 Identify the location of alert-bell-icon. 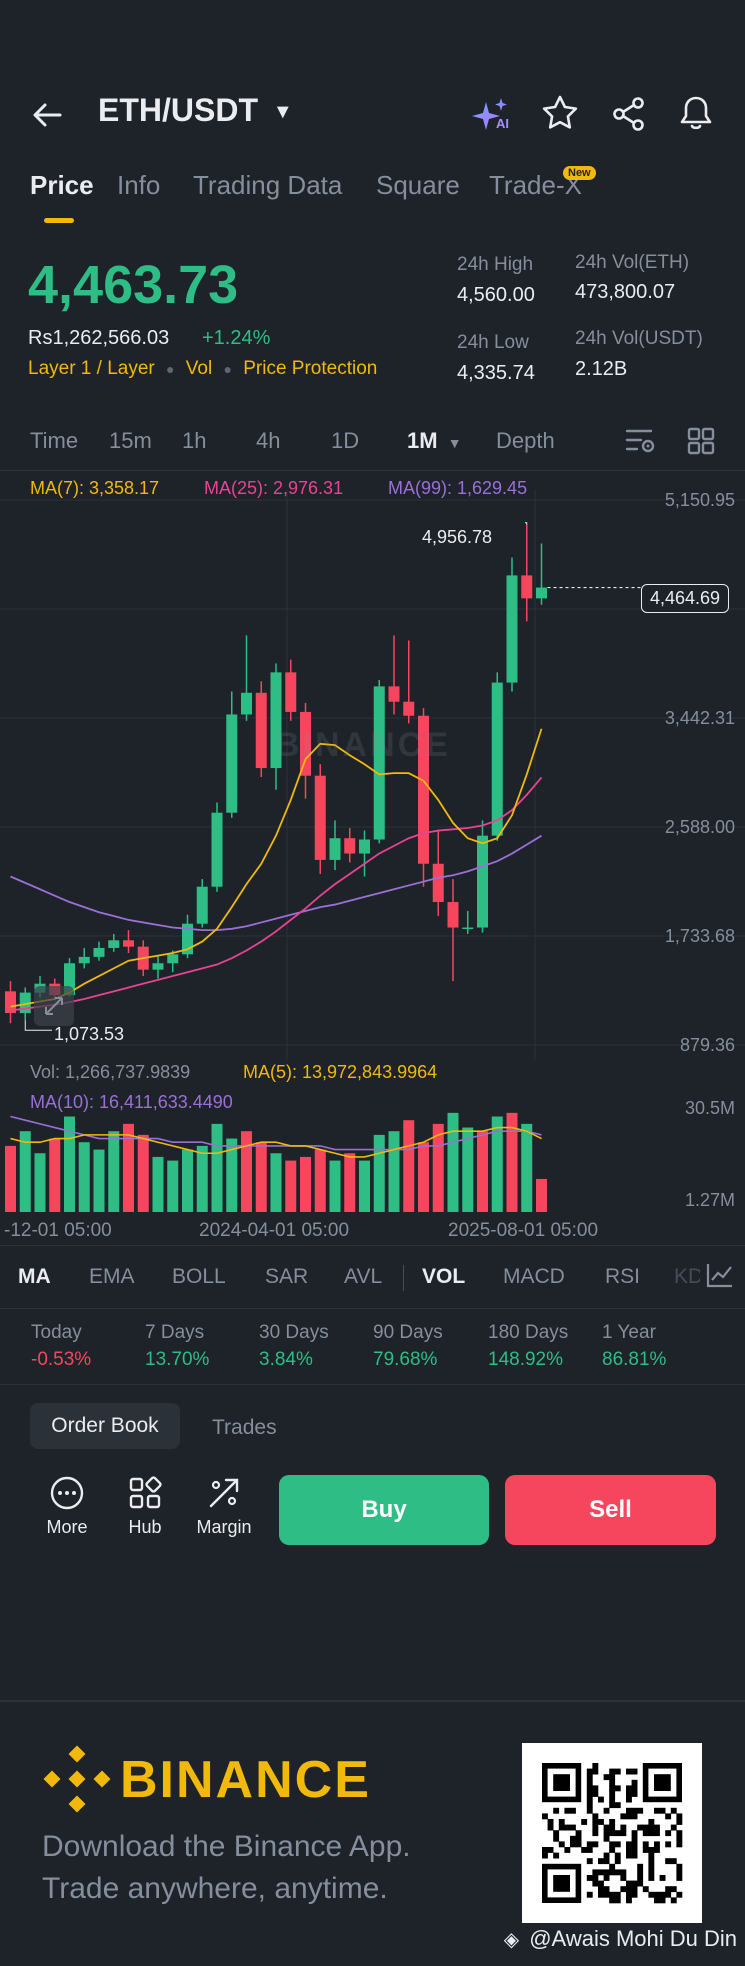
(696, 115).